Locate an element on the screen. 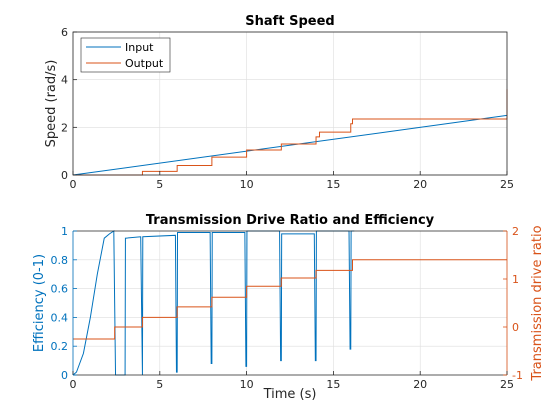  speed-x-tick-label: 0 is located at coordinates (73, 184).